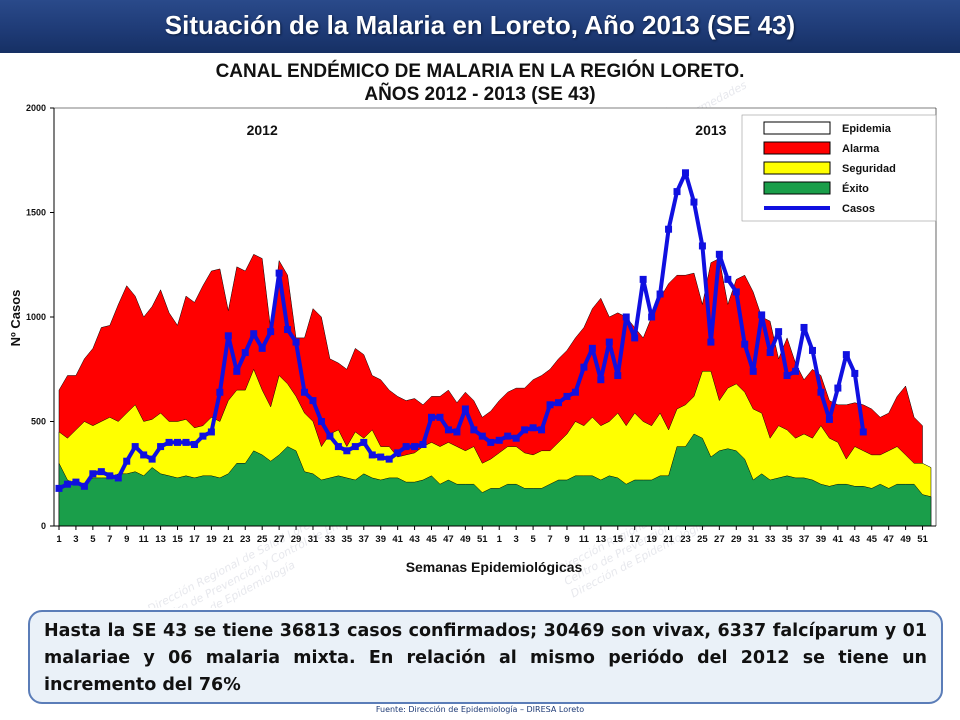  I want to click on x-tick-label: 43, so click(414, 539).